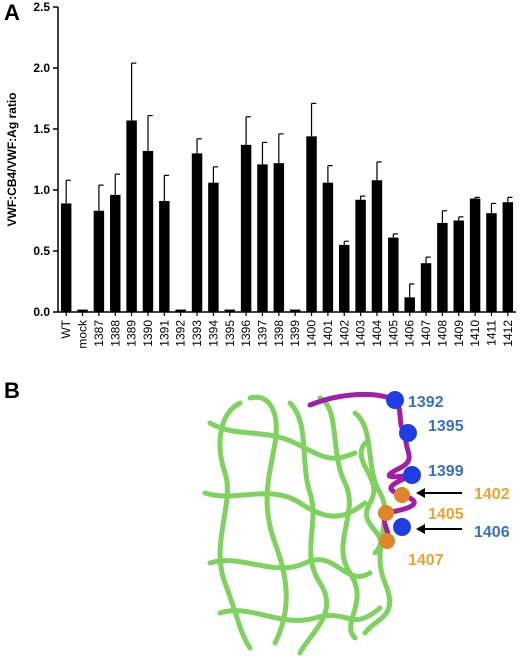 The height and width of the screenshot is (658, 520). What do you see at coordinates (491, 333) in the screenshot?
I see `x-tick-label: 1411` at bounding box center [491, 333].